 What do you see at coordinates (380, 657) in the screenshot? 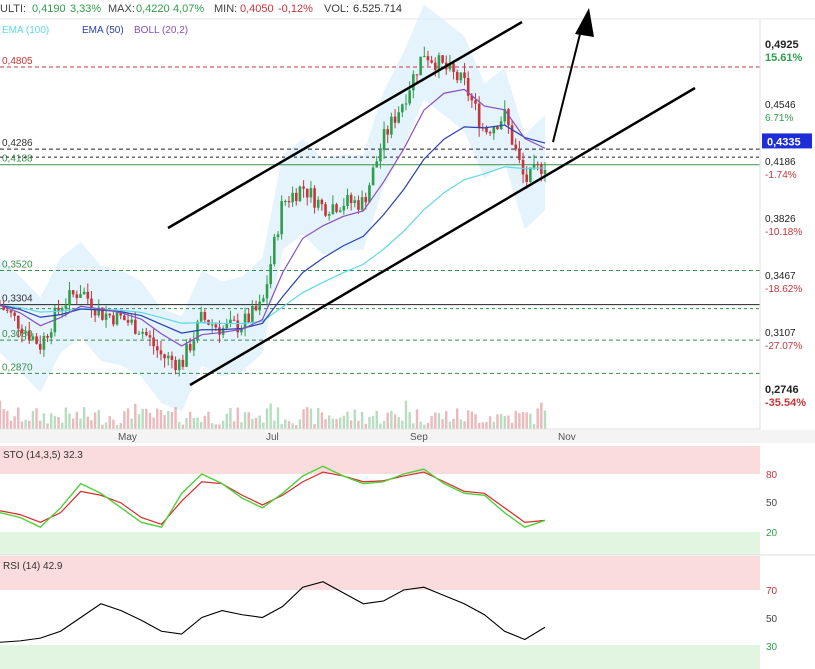
I see `rsi-oversold-zone` at bounding box center [380, 657].